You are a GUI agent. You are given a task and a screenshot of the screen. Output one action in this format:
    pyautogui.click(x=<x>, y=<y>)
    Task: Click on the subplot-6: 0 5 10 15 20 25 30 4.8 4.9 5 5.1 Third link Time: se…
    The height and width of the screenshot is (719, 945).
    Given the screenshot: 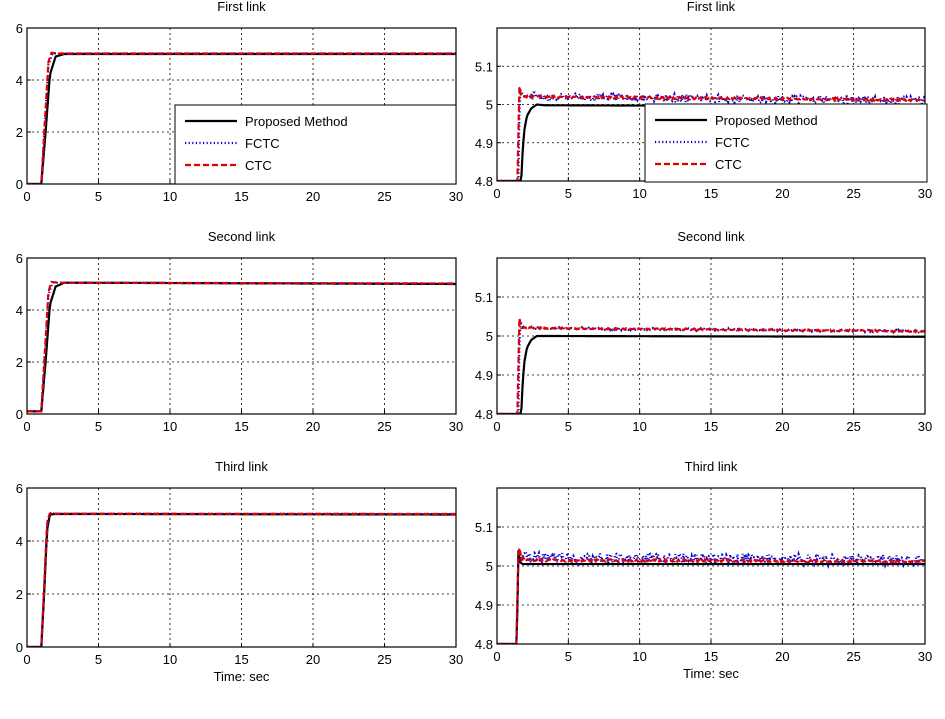 What is the action you would take?
    pyautogui.click(x=703, y=570)
    